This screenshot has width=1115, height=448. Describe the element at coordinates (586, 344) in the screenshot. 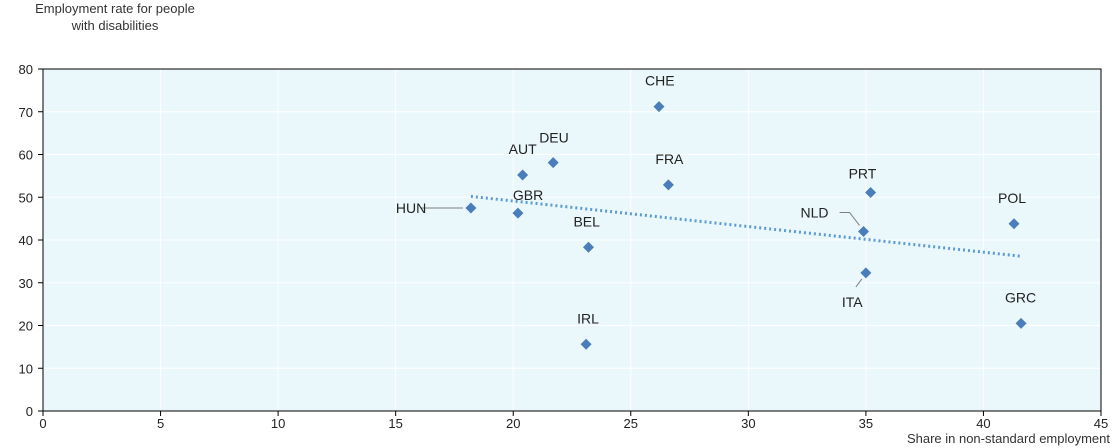

I see `data-point-irl` at that location.